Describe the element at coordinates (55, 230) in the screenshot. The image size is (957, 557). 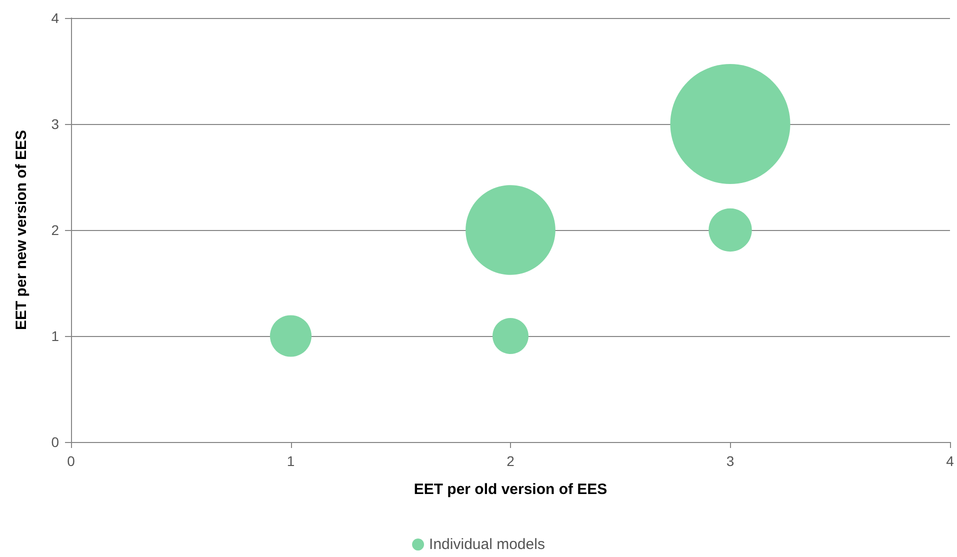
I see `y-tick-label: 2` at that location.